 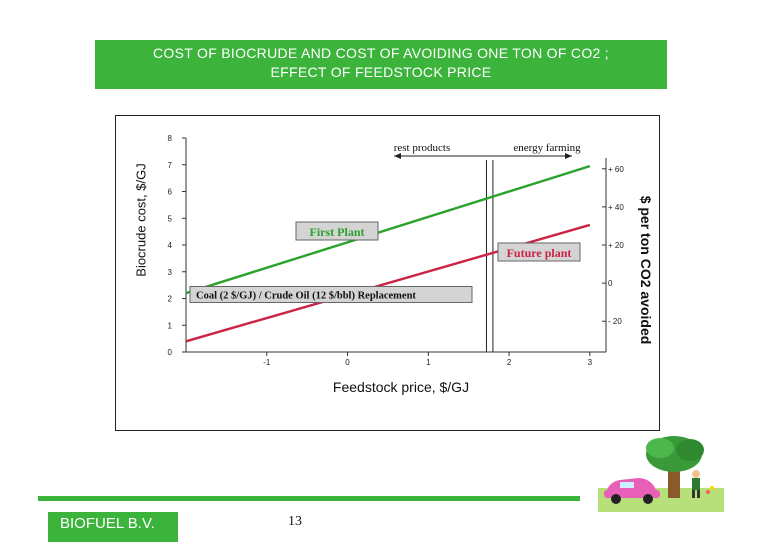 I want to click on series-label-future-plant: Future plant, so click(x=539, y=253).